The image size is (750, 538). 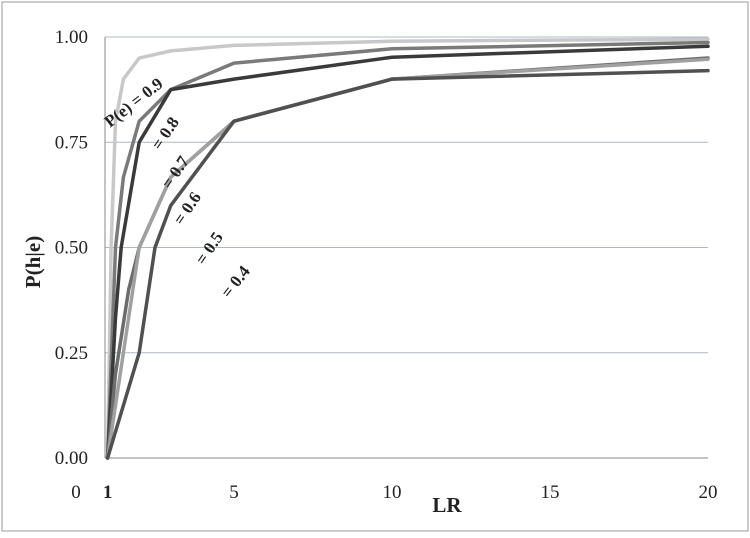 What do you see at coordinates (76, 492) in the screenshot?
I see `x-tick-label: 0` at bounding box center [76, 492].